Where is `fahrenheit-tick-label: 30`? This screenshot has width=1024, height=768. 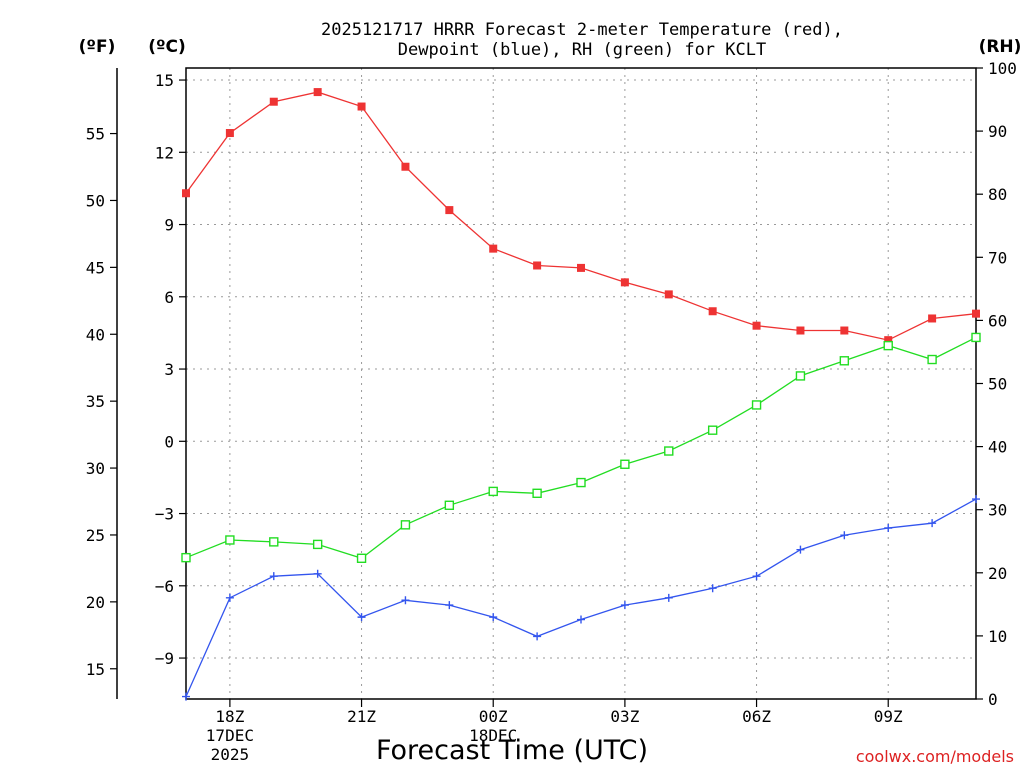 fahrenheit-tick-label: 30 is located at coordinates (95, 468).